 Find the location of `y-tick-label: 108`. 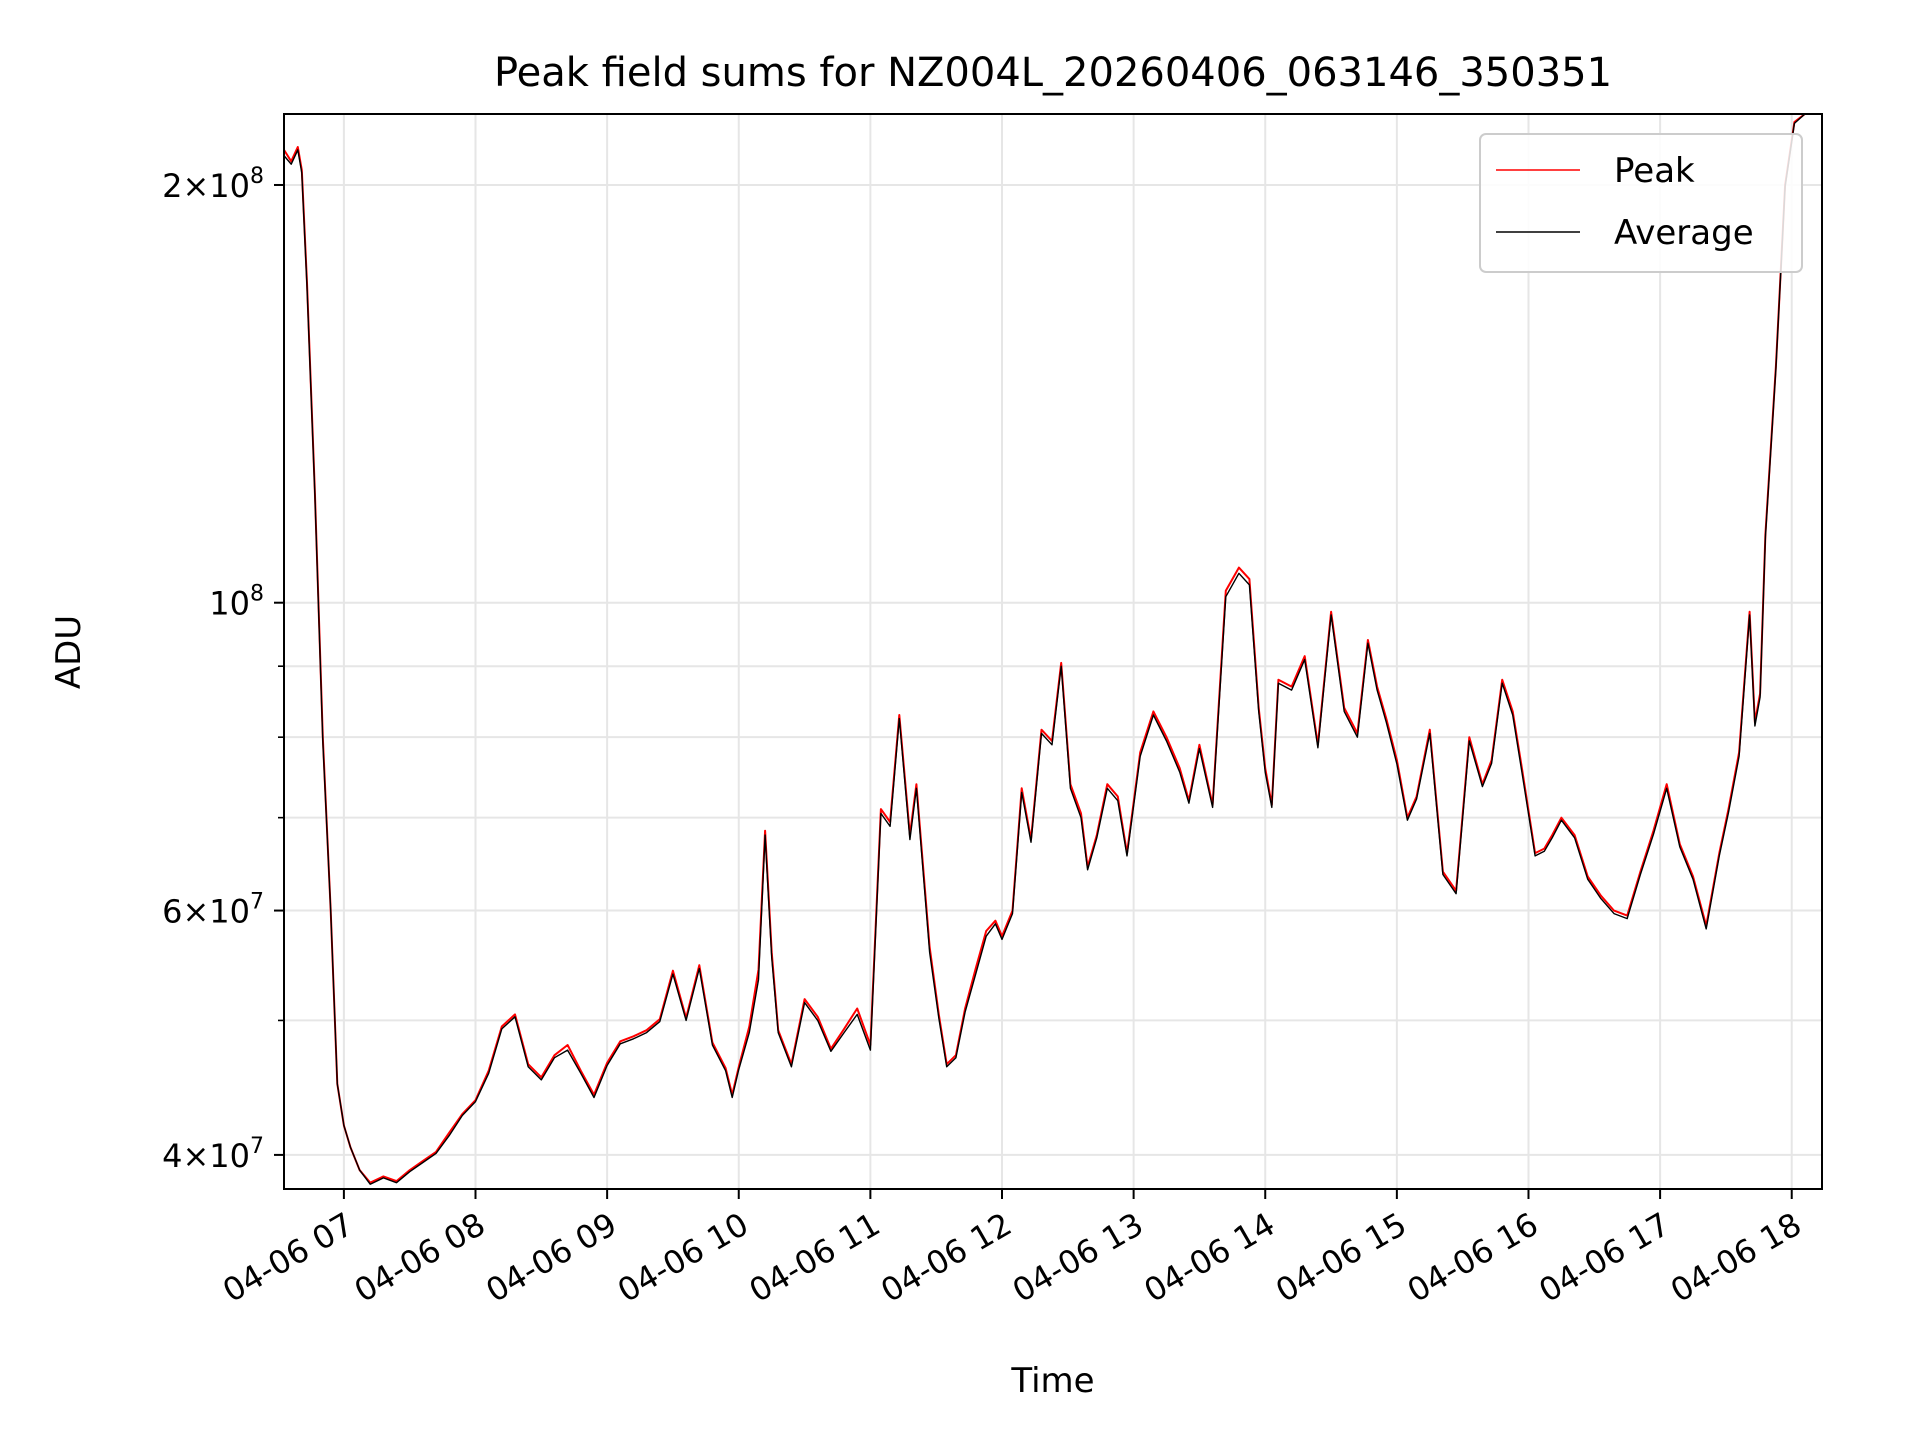

y-tick-label: 108 is located at coordinates (236, 602).